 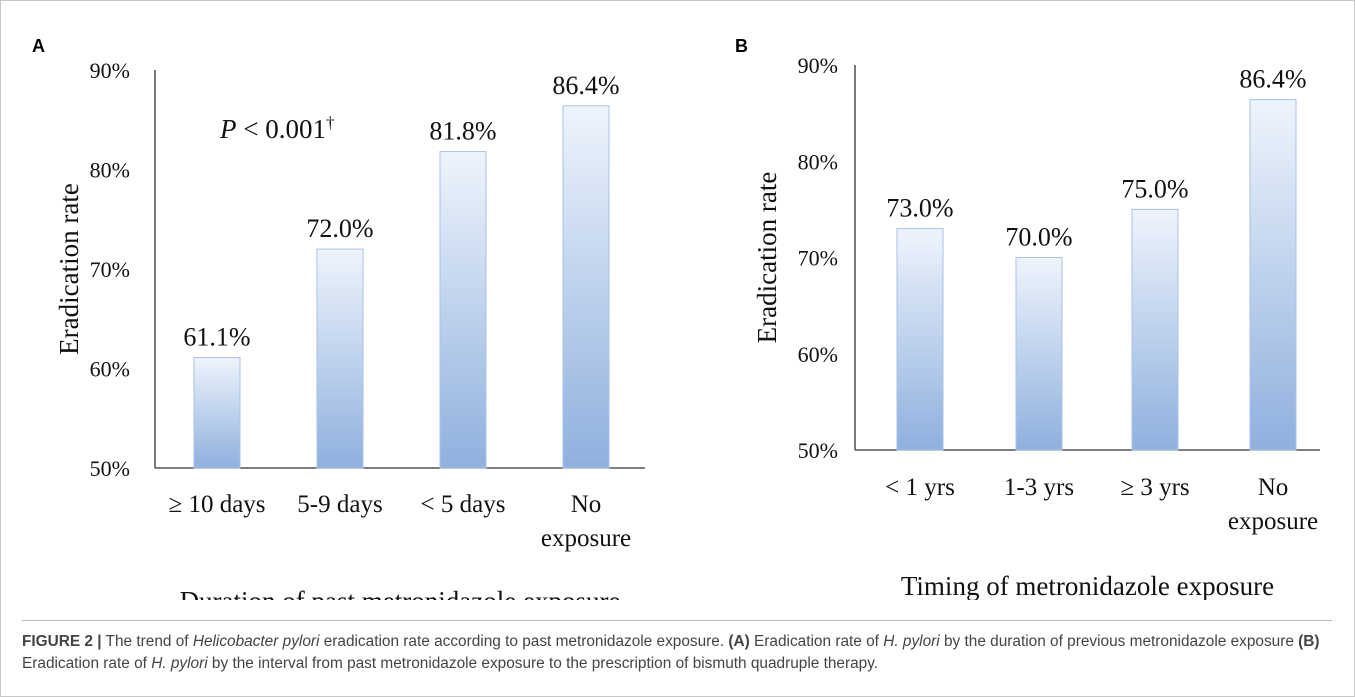 I want to click on x-category-label: ≥ 10 days, so click(x=216, y=504).